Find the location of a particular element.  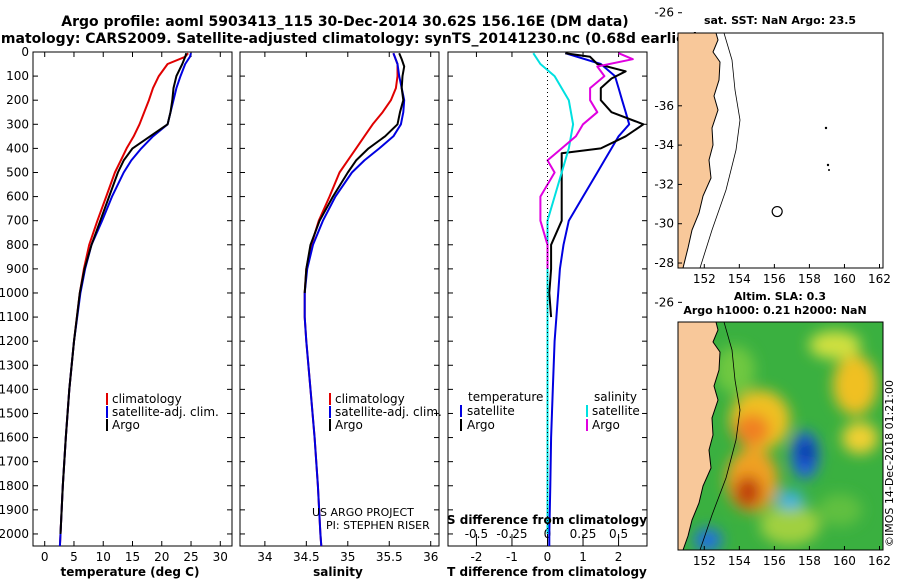

depth-tick-label: 1400 is located at coordinates (14, 389).